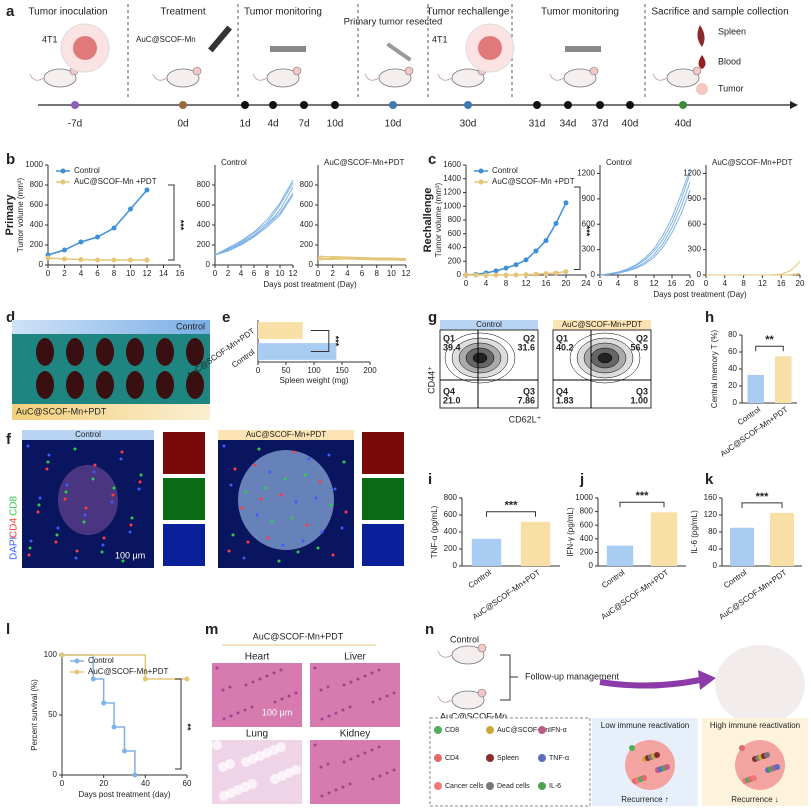 Image resolution: width=811 pixels, height=810 pixels. What do you see at coordinates (711, 514) in the screenshot?
I see `y-tick-label: 120` at bounding box center [711, 514].